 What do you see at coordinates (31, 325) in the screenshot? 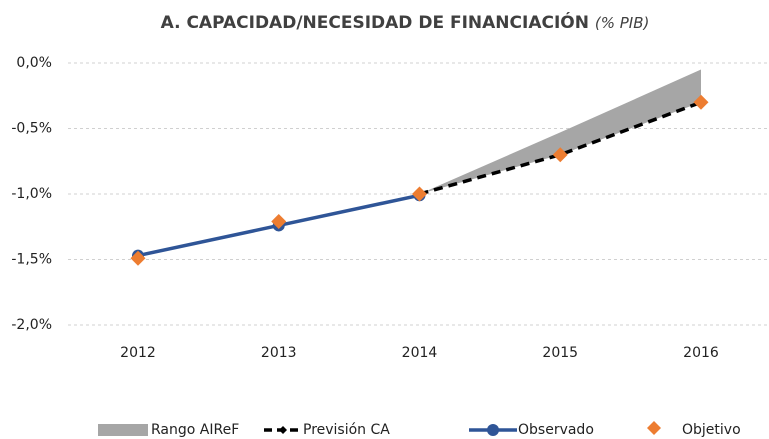
I see `y-tick-label: -2,0%` at bounding box center [31, 325].